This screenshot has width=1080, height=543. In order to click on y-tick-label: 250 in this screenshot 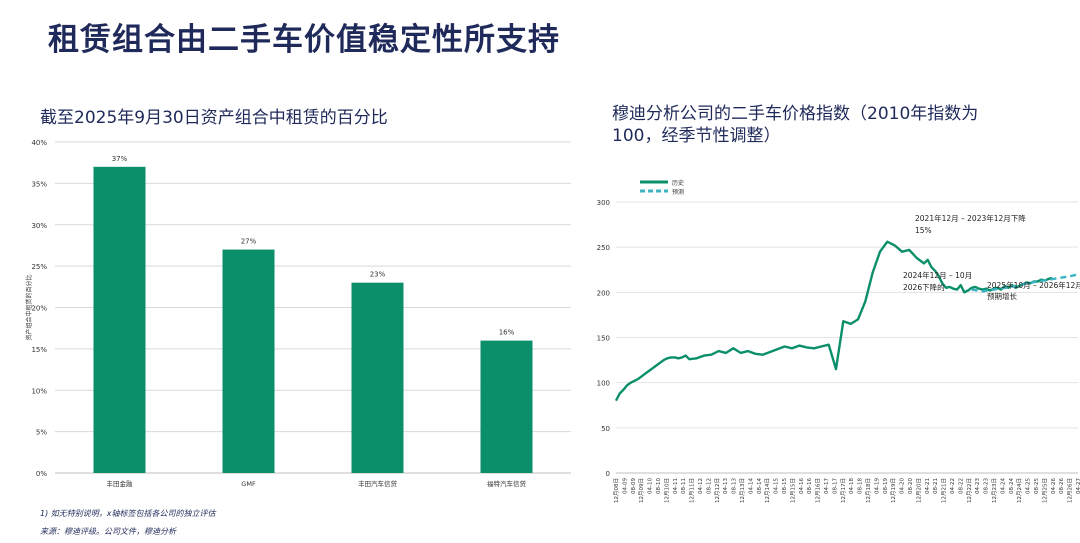, I will do `click(603, 248)`.